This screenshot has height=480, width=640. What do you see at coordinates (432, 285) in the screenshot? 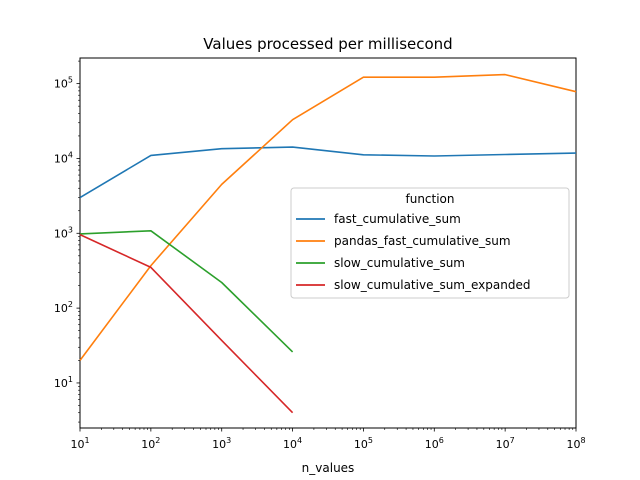
I see `legend-label: slow_cumulative_sum_expanded` at bounding box center [432, 285].